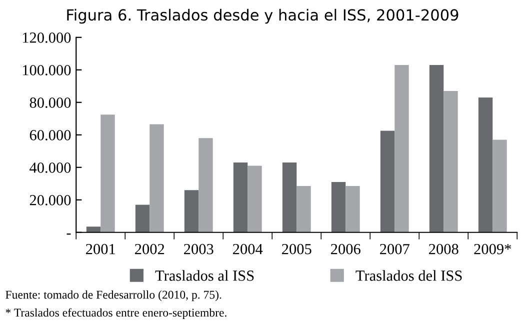 The height and width of the screenshot is (325, 525). What do you see at coordinates (492, 249) in the screenshot?
I see `x-tick-label: 2009*` at bounding box center [492, 249].